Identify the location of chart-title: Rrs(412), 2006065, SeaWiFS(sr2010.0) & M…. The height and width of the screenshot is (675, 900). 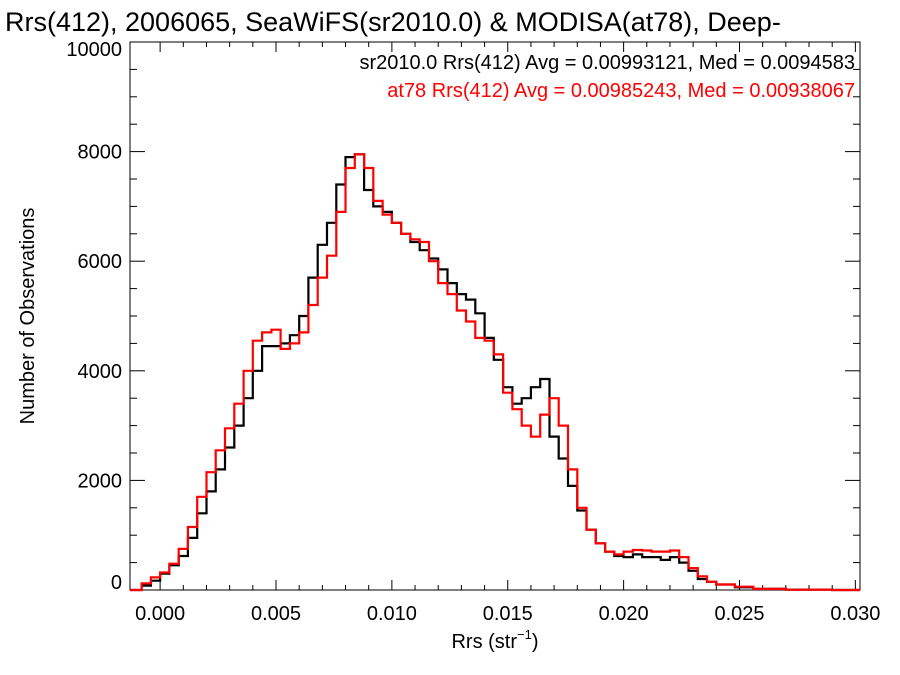
(393, 22).